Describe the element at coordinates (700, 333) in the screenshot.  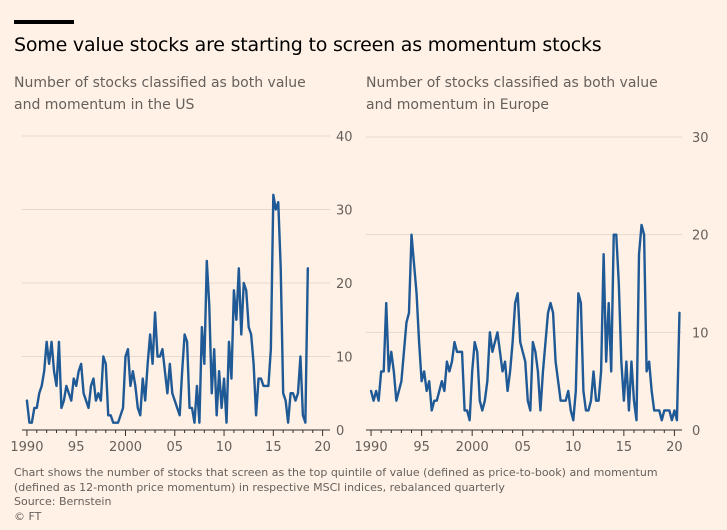
I see `eu-y-tick-label: 10` at that location.